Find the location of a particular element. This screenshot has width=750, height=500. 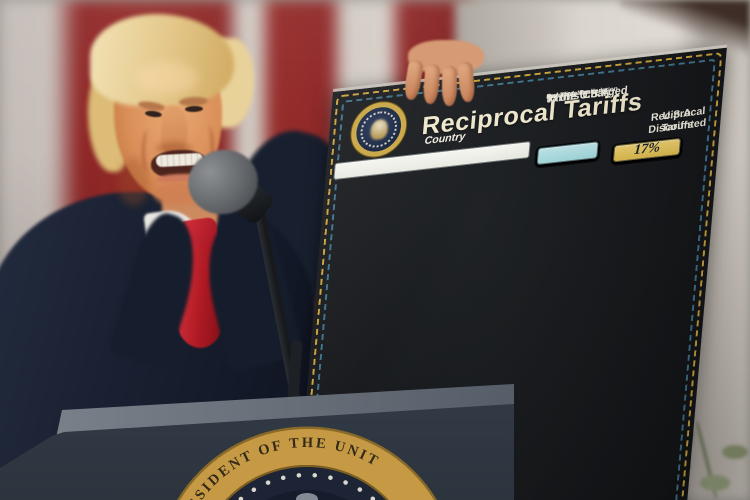

podium-seal-svg: ESIDENT OF THE UNIT is located at coordinates (307, 463).